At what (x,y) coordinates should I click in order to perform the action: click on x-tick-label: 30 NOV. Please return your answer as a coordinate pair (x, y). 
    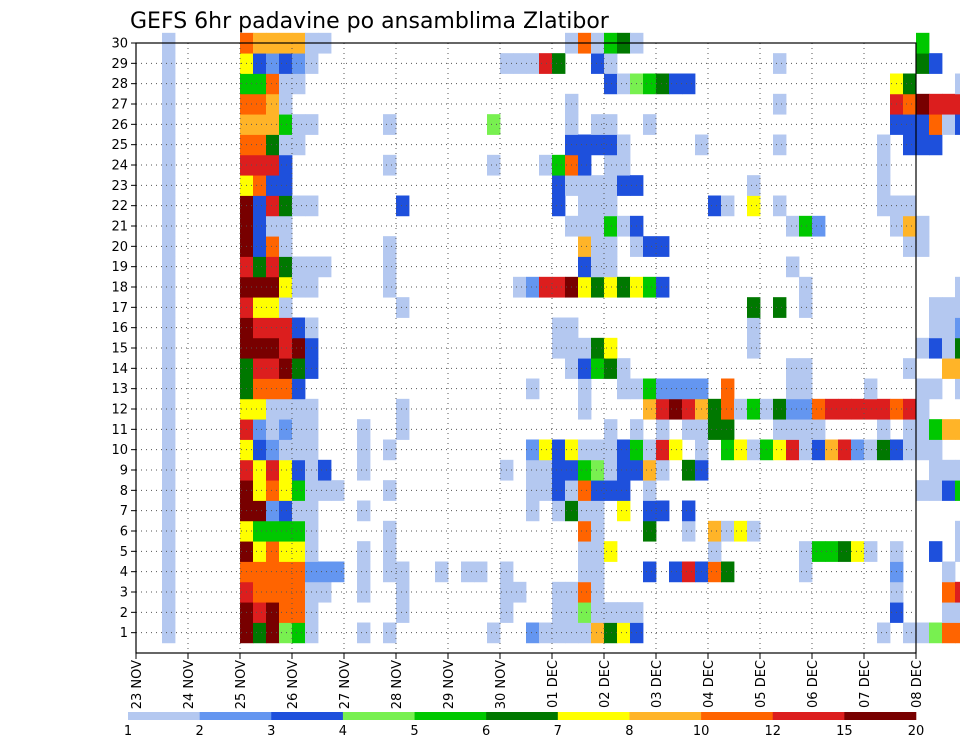
    Looking at the image, I should click on (501, 684).